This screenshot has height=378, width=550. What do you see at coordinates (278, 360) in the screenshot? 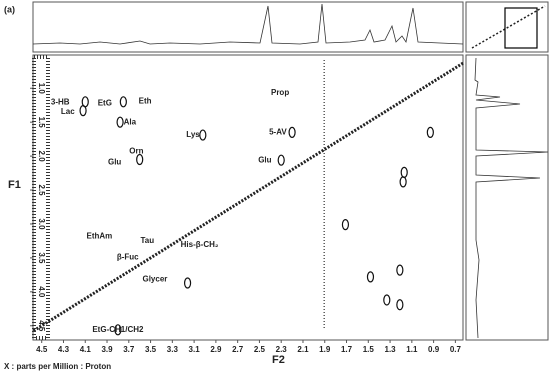
I see `x-axis-label: F2` at bounding box center [278, 360].